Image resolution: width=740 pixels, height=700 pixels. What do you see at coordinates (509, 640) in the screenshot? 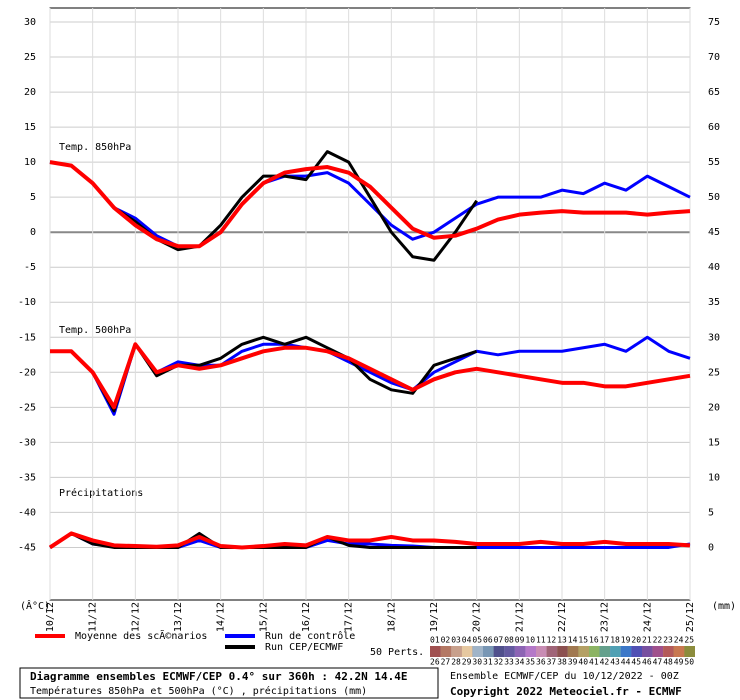
I see `perturbation-label: 08` at bounding box center [509, 640].